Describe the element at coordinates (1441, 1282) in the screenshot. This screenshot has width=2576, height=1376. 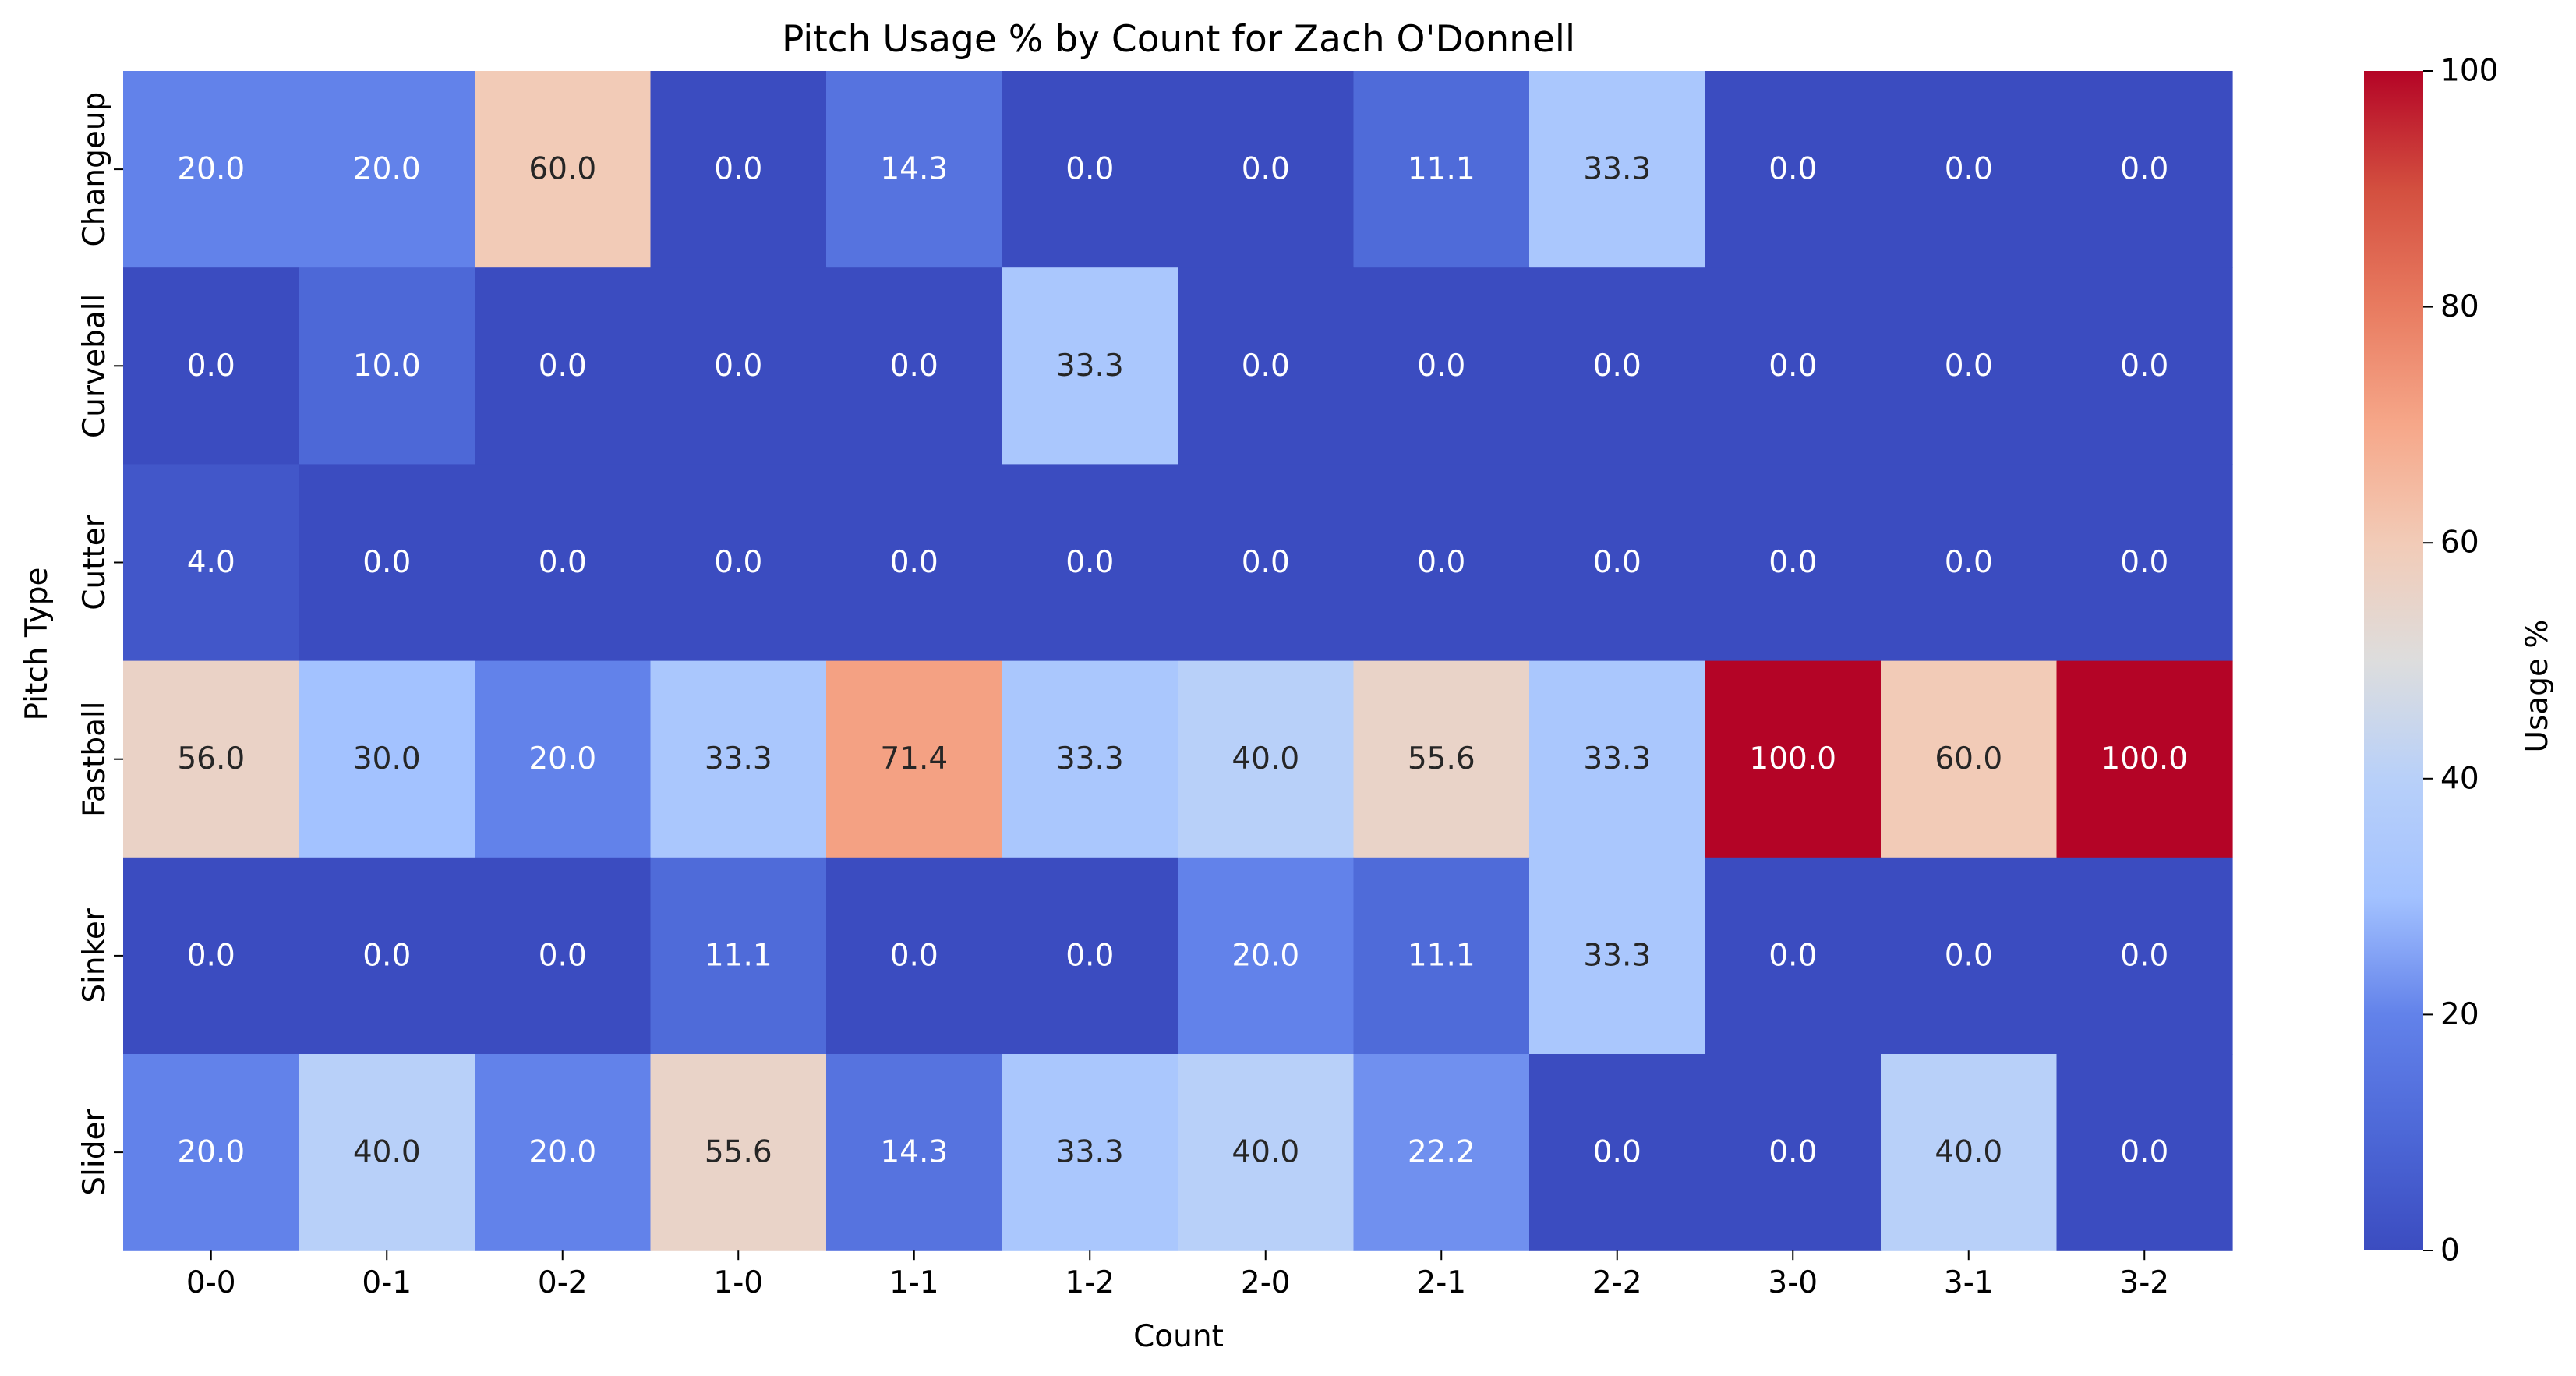
I see `x-tick-label: 2-1` at that location.